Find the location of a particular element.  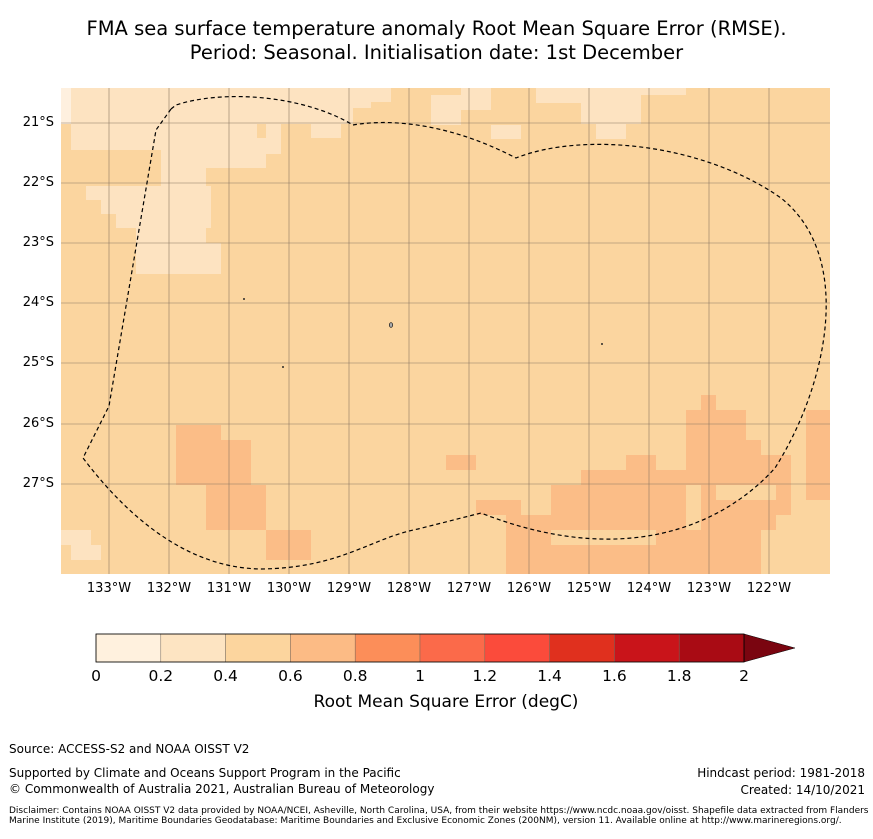

pitcairn-islands is located at coordinates (423, 332).